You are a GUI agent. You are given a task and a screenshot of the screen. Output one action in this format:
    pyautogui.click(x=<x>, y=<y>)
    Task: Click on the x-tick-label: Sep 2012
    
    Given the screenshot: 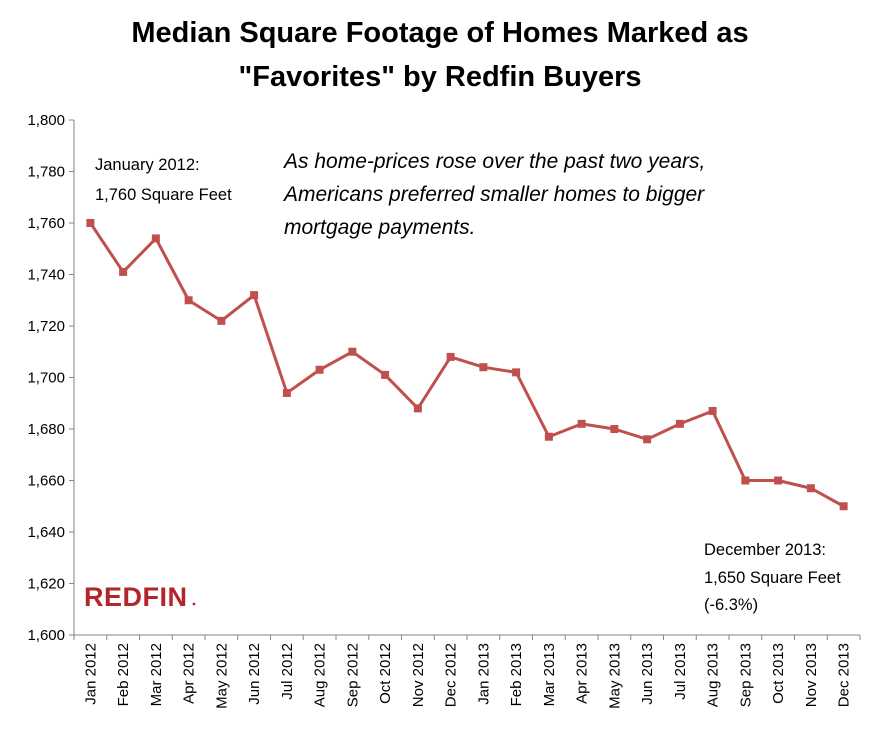 What is the action you would take?
    pyautogui.click(x=352, y=675)
    